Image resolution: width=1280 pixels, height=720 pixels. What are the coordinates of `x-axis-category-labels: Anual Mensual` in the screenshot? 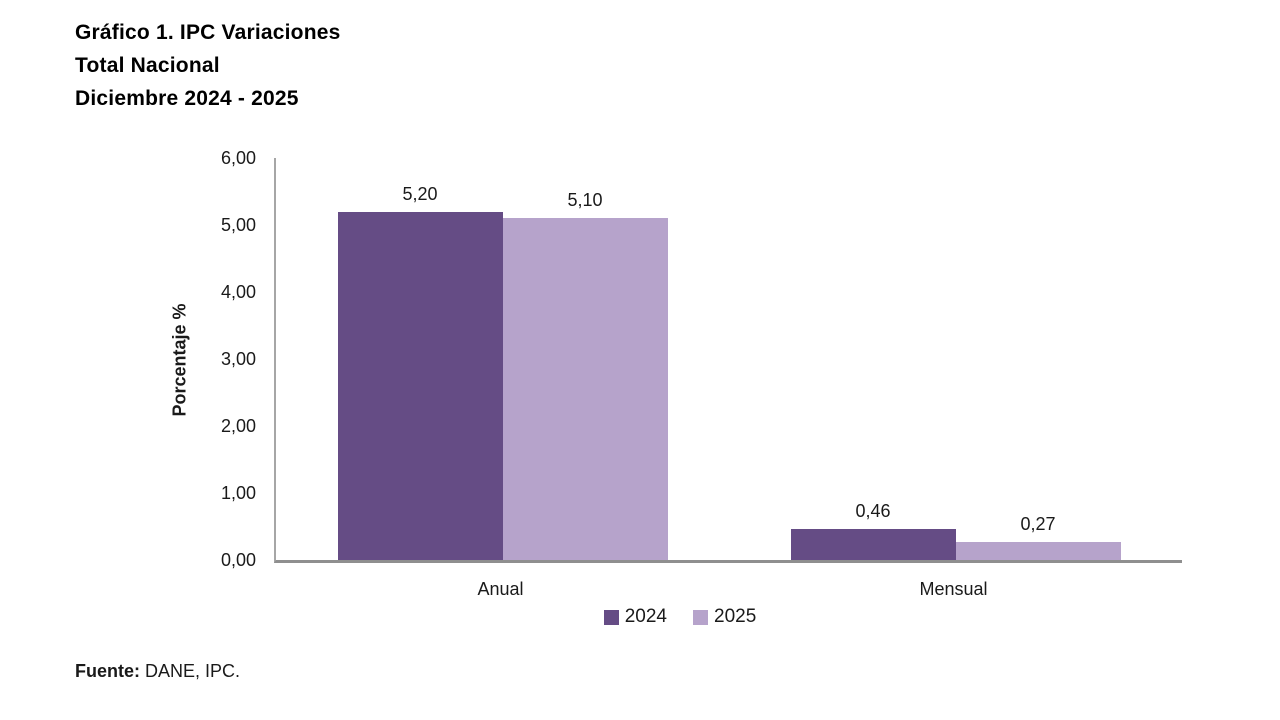 It's located at (727, 592).